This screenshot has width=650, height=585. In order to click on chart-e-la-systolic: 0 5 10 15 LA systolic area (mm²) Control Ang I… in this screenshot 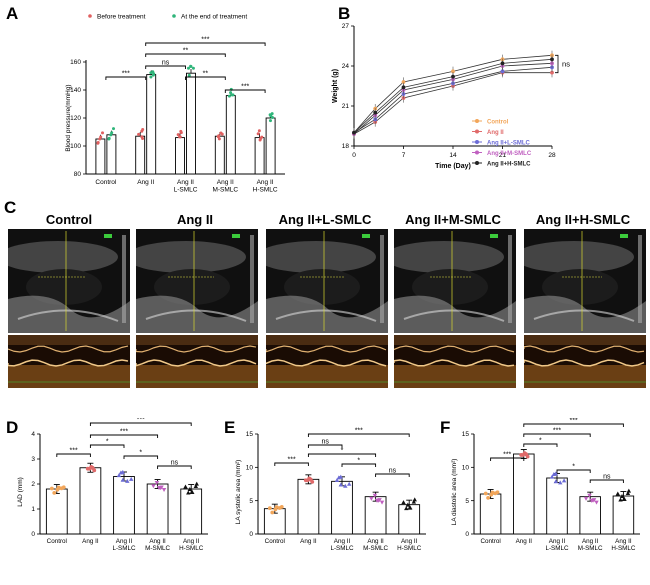, I will do `click(330, 490)`.